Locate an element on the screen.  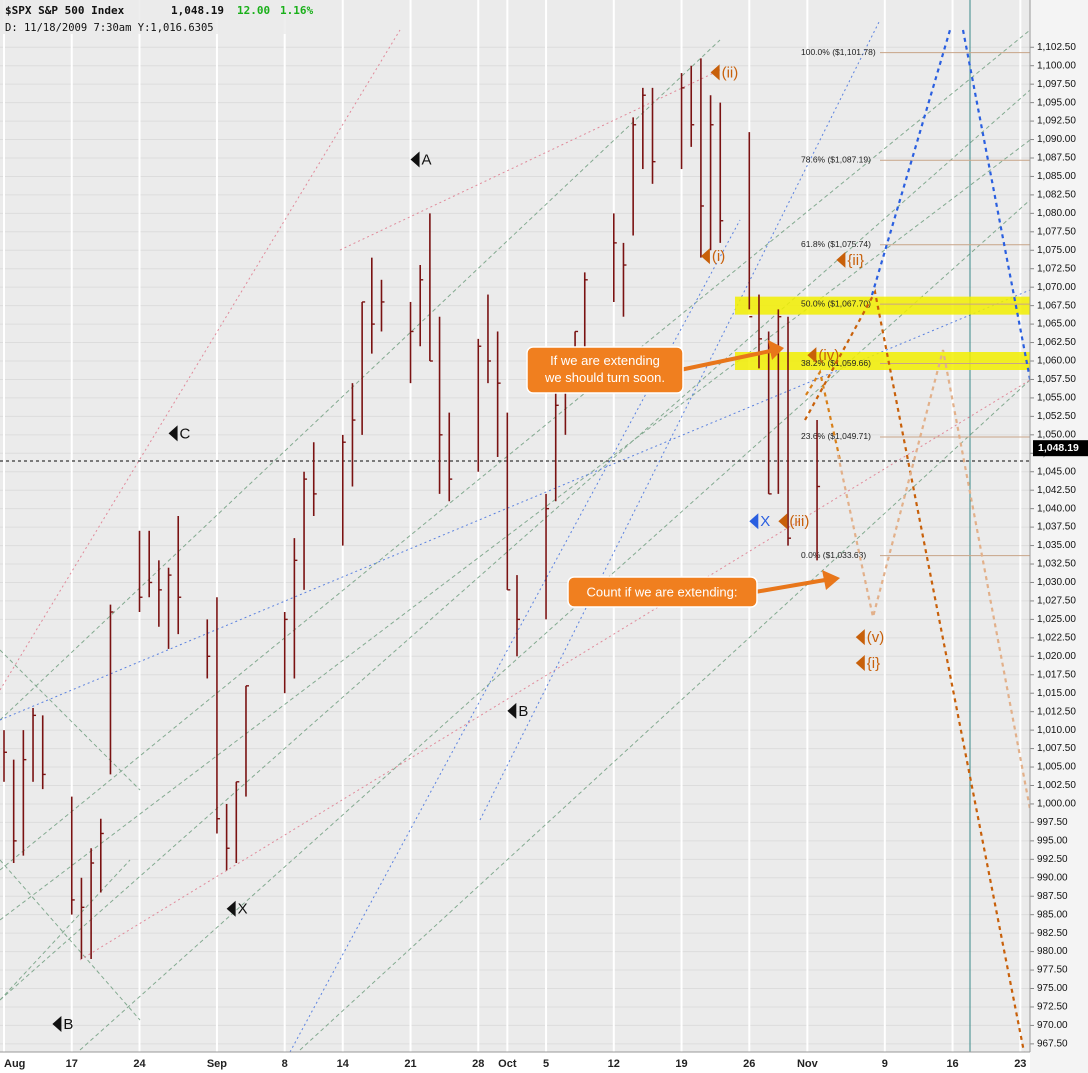
y-tick-label: 1,007.50 is located at coordinates (1056, 748).